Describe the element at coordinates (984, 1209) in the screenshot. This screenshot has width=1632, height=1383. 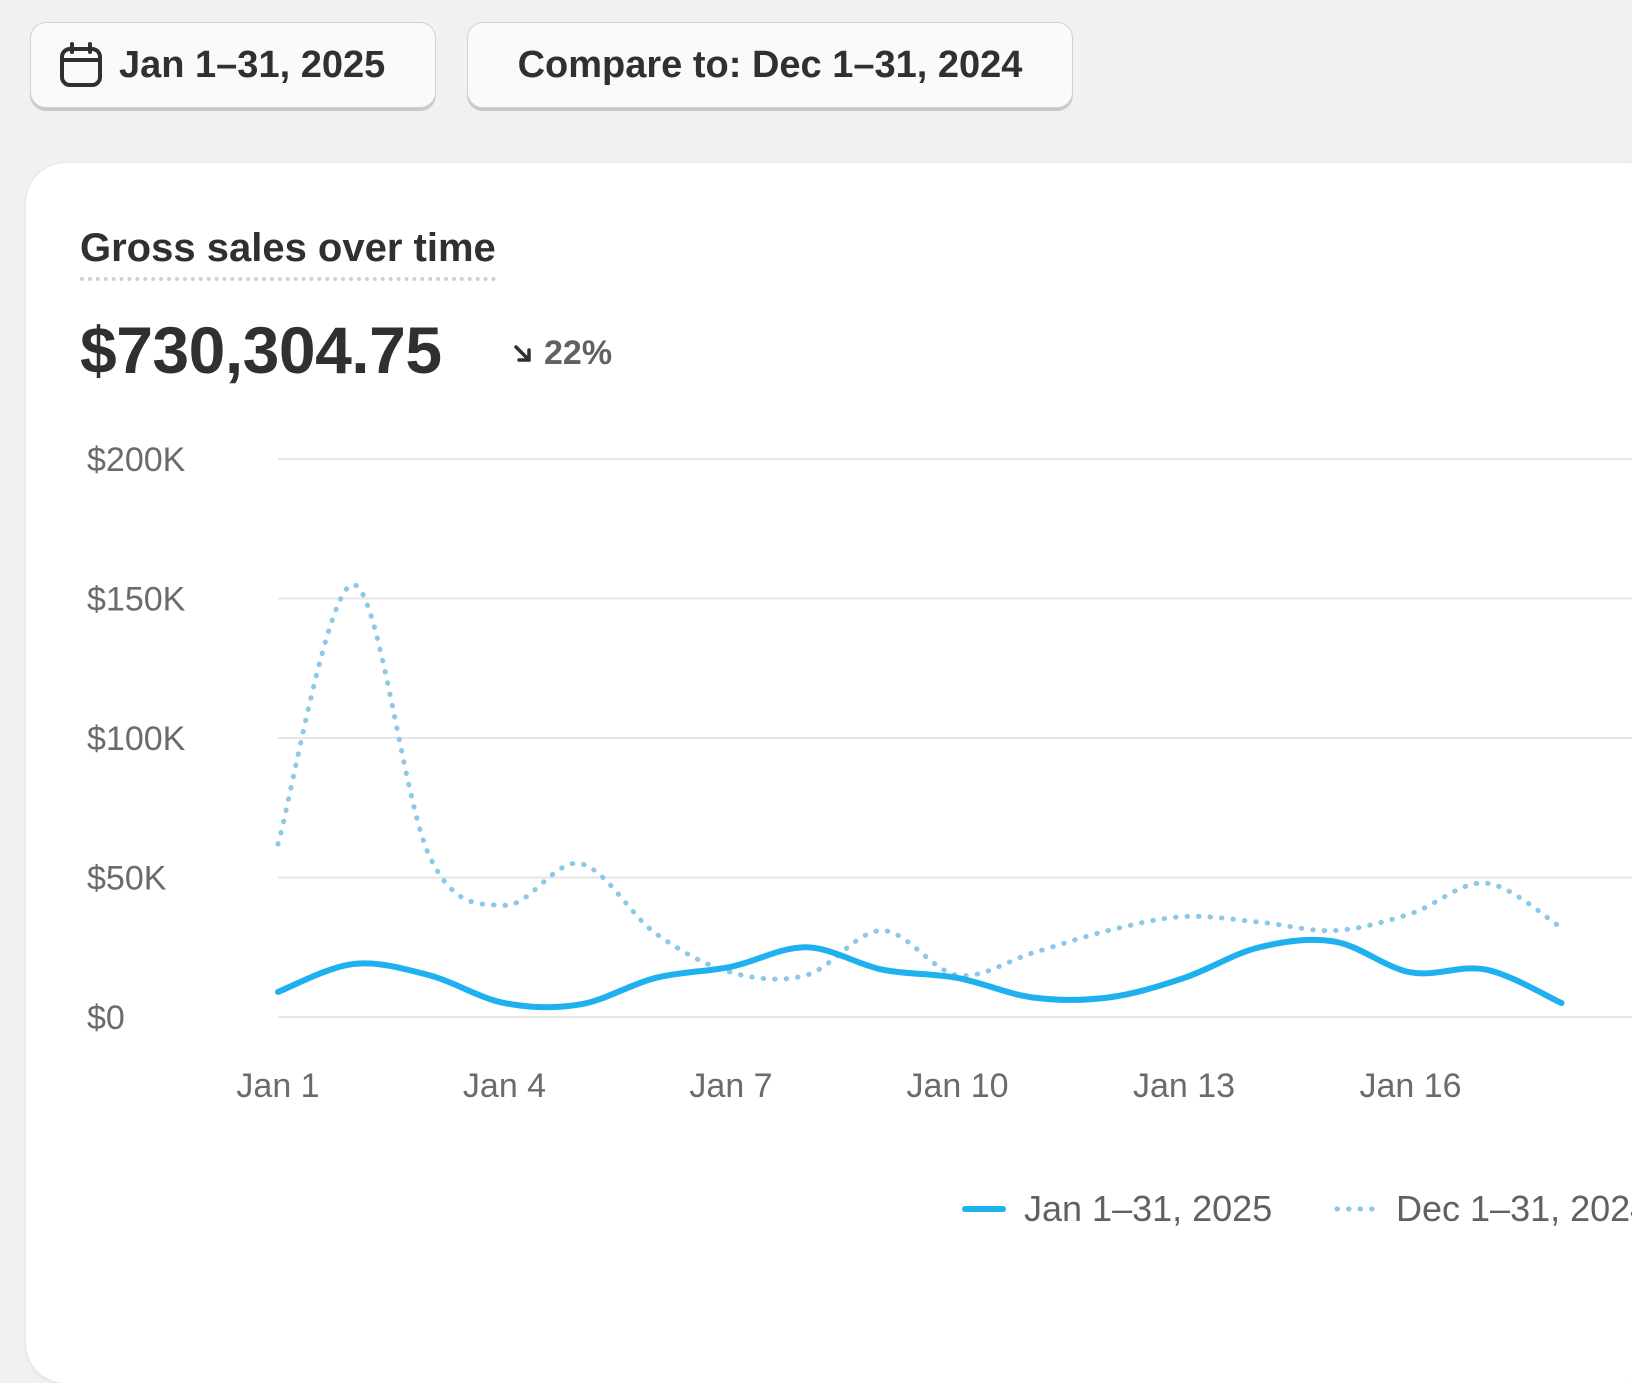
I see `solid-line-swatch-icon` at that location.